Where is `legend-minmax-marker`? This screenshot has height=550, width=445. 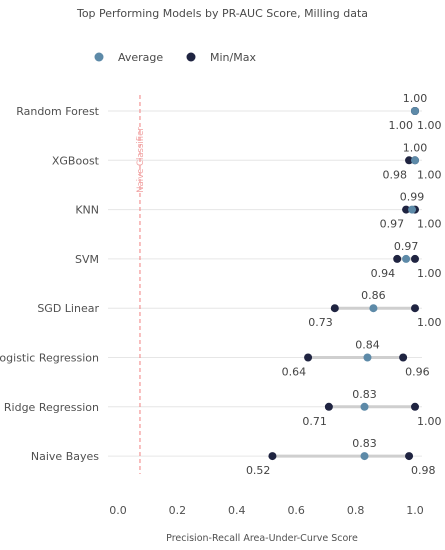 legend-minmax-marker is located at coordinates (191, 57).